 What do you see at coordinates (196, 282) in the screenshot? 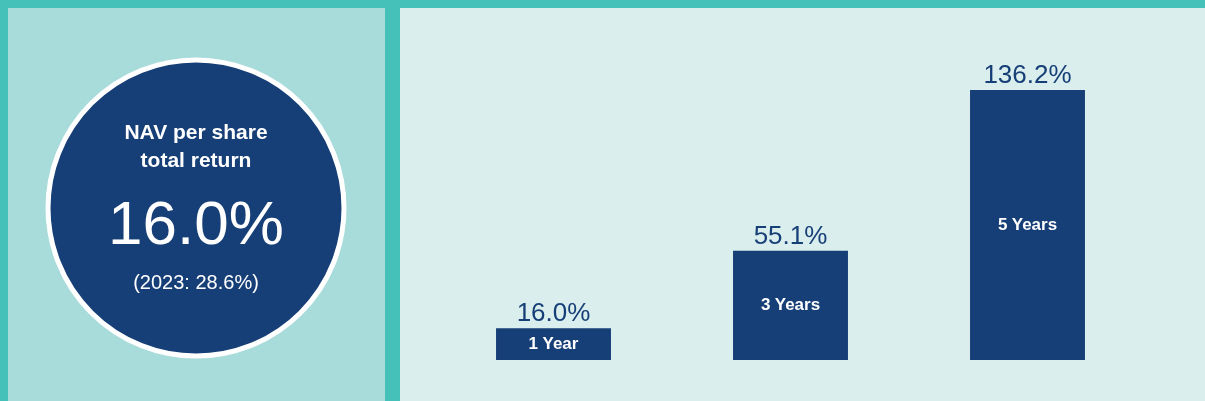
I see `text: (2023: 28.6%)` at bounding box center [196, 282].